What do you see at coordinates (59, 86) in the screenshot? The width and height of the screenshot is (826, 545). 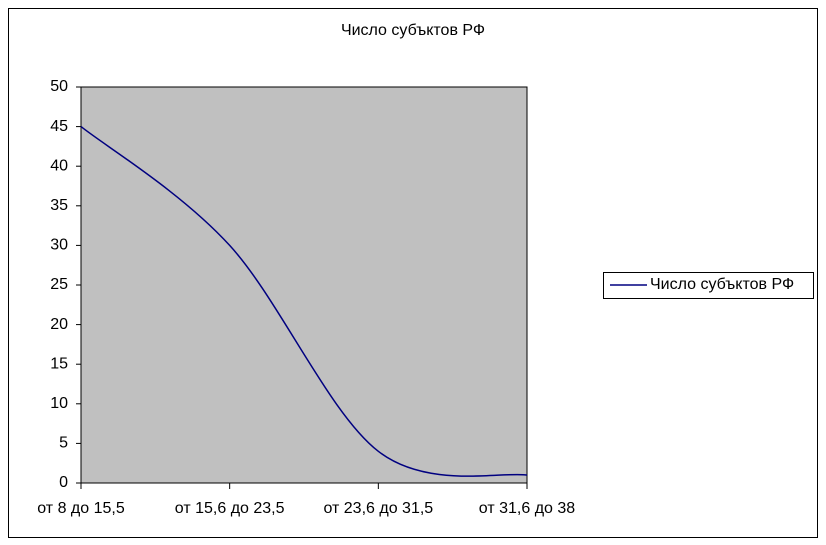 I see `y-tick-label: 50` at bounding box center [59, 86].